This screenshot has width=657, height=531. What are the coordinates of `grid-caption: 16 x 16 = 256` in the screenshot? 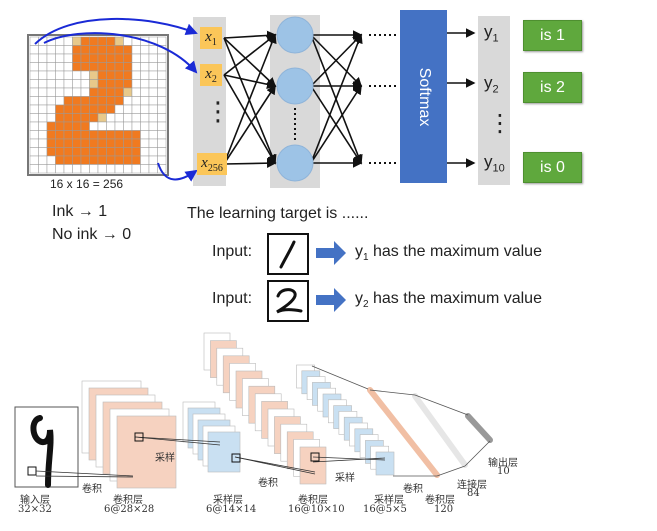 It's located at (87, 184).